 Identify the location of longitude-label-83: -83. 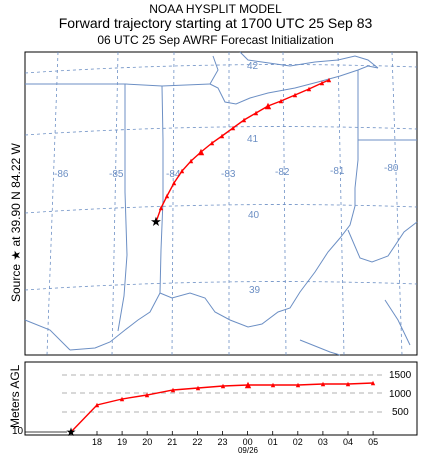
(228, 174).